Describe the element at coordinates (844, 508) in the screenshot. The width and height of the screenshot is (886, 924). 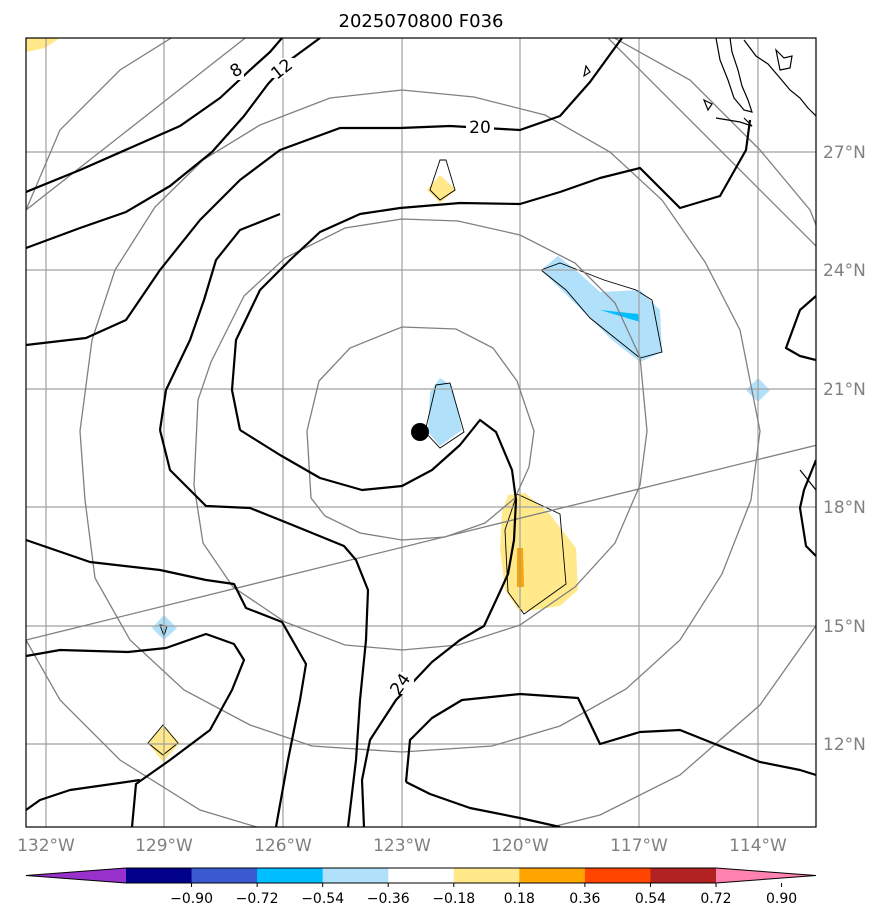
I see `lat-label: 18°N` at that location.